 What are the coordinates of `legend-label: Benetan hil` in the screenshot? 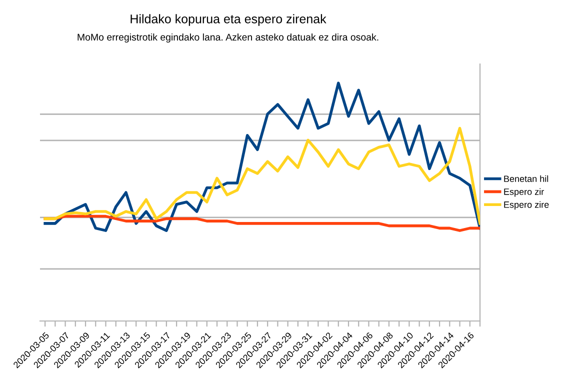 It's located at (526, 178).